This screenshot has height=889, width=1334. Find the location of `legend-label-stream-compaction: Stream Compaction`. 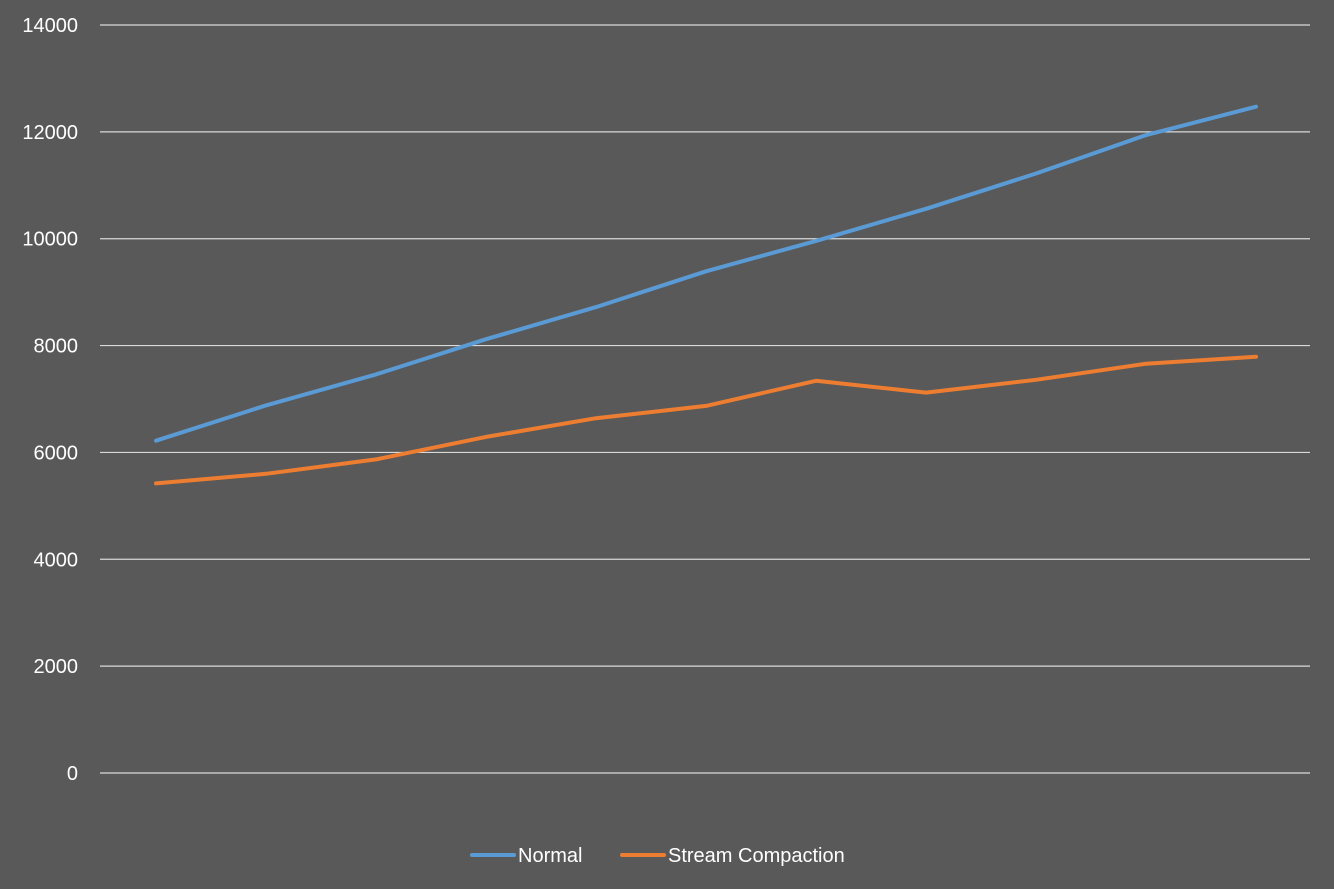

legend-label-stream-compaction: Stream Compaction is located at coordinates (756, 856).